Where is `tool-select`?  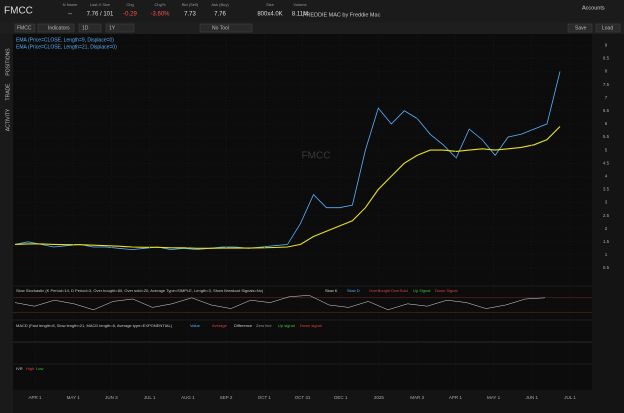
tool-select is located at coordinates (226, 28).